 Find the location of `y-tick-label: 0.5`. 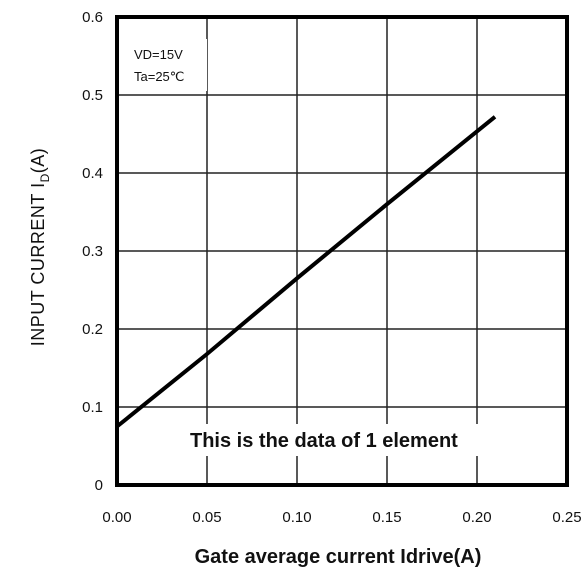

y-tick-label: 0.5 is located at coordinates (92, 95).